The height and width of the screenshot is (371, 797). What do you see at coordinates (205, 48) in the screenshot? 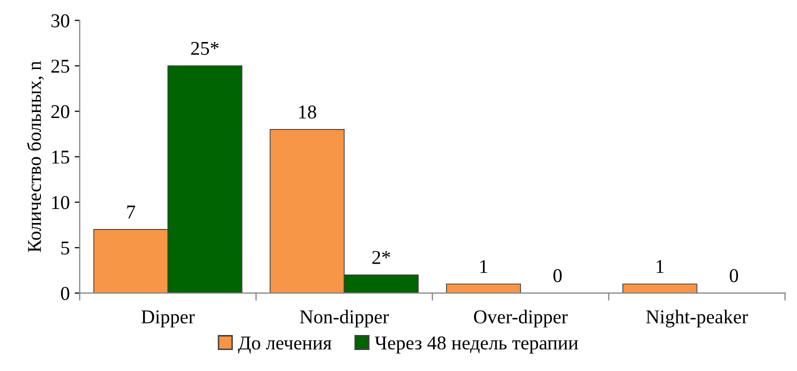
I see `data-label: 25*` at bounding box center [205, 48].